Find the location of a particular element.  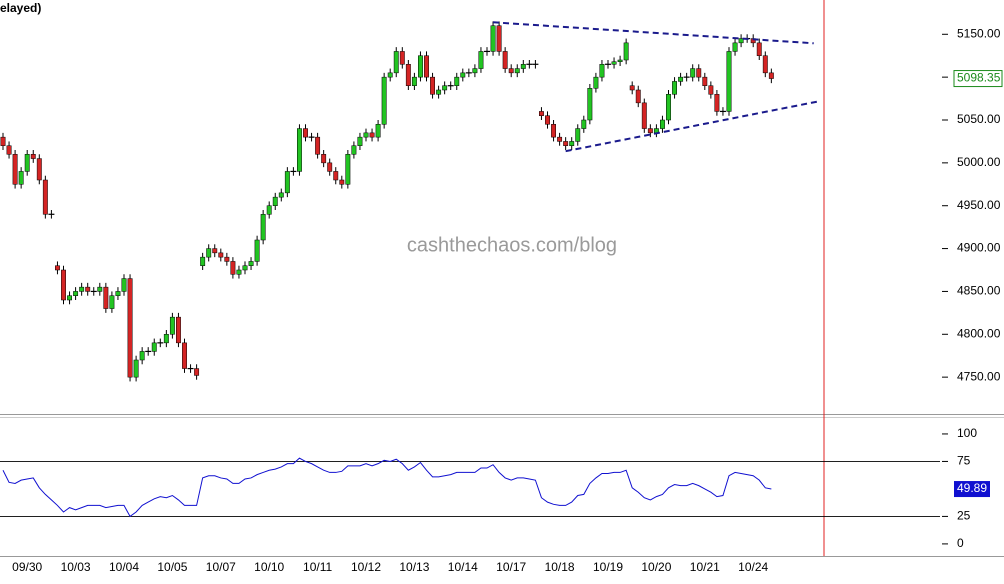

last-price-box is located at coordinates (978, 79).